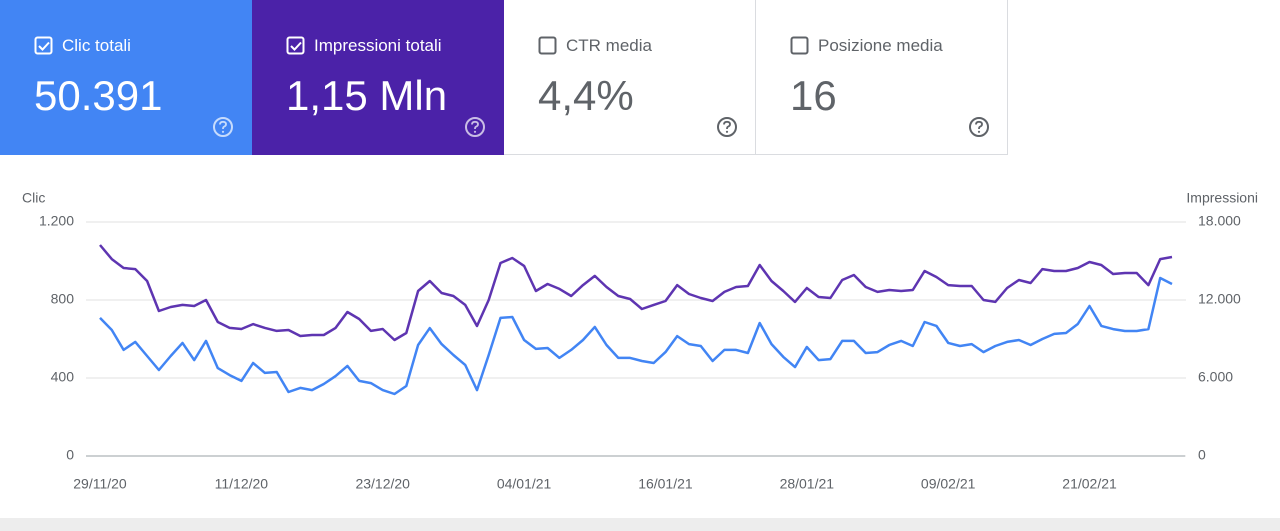 This screenshot has width=1280, height=531. What do you see at coordinates (813, 95) in the screenshot?
I see `card-value: 16` at bounding box center [813, 95].